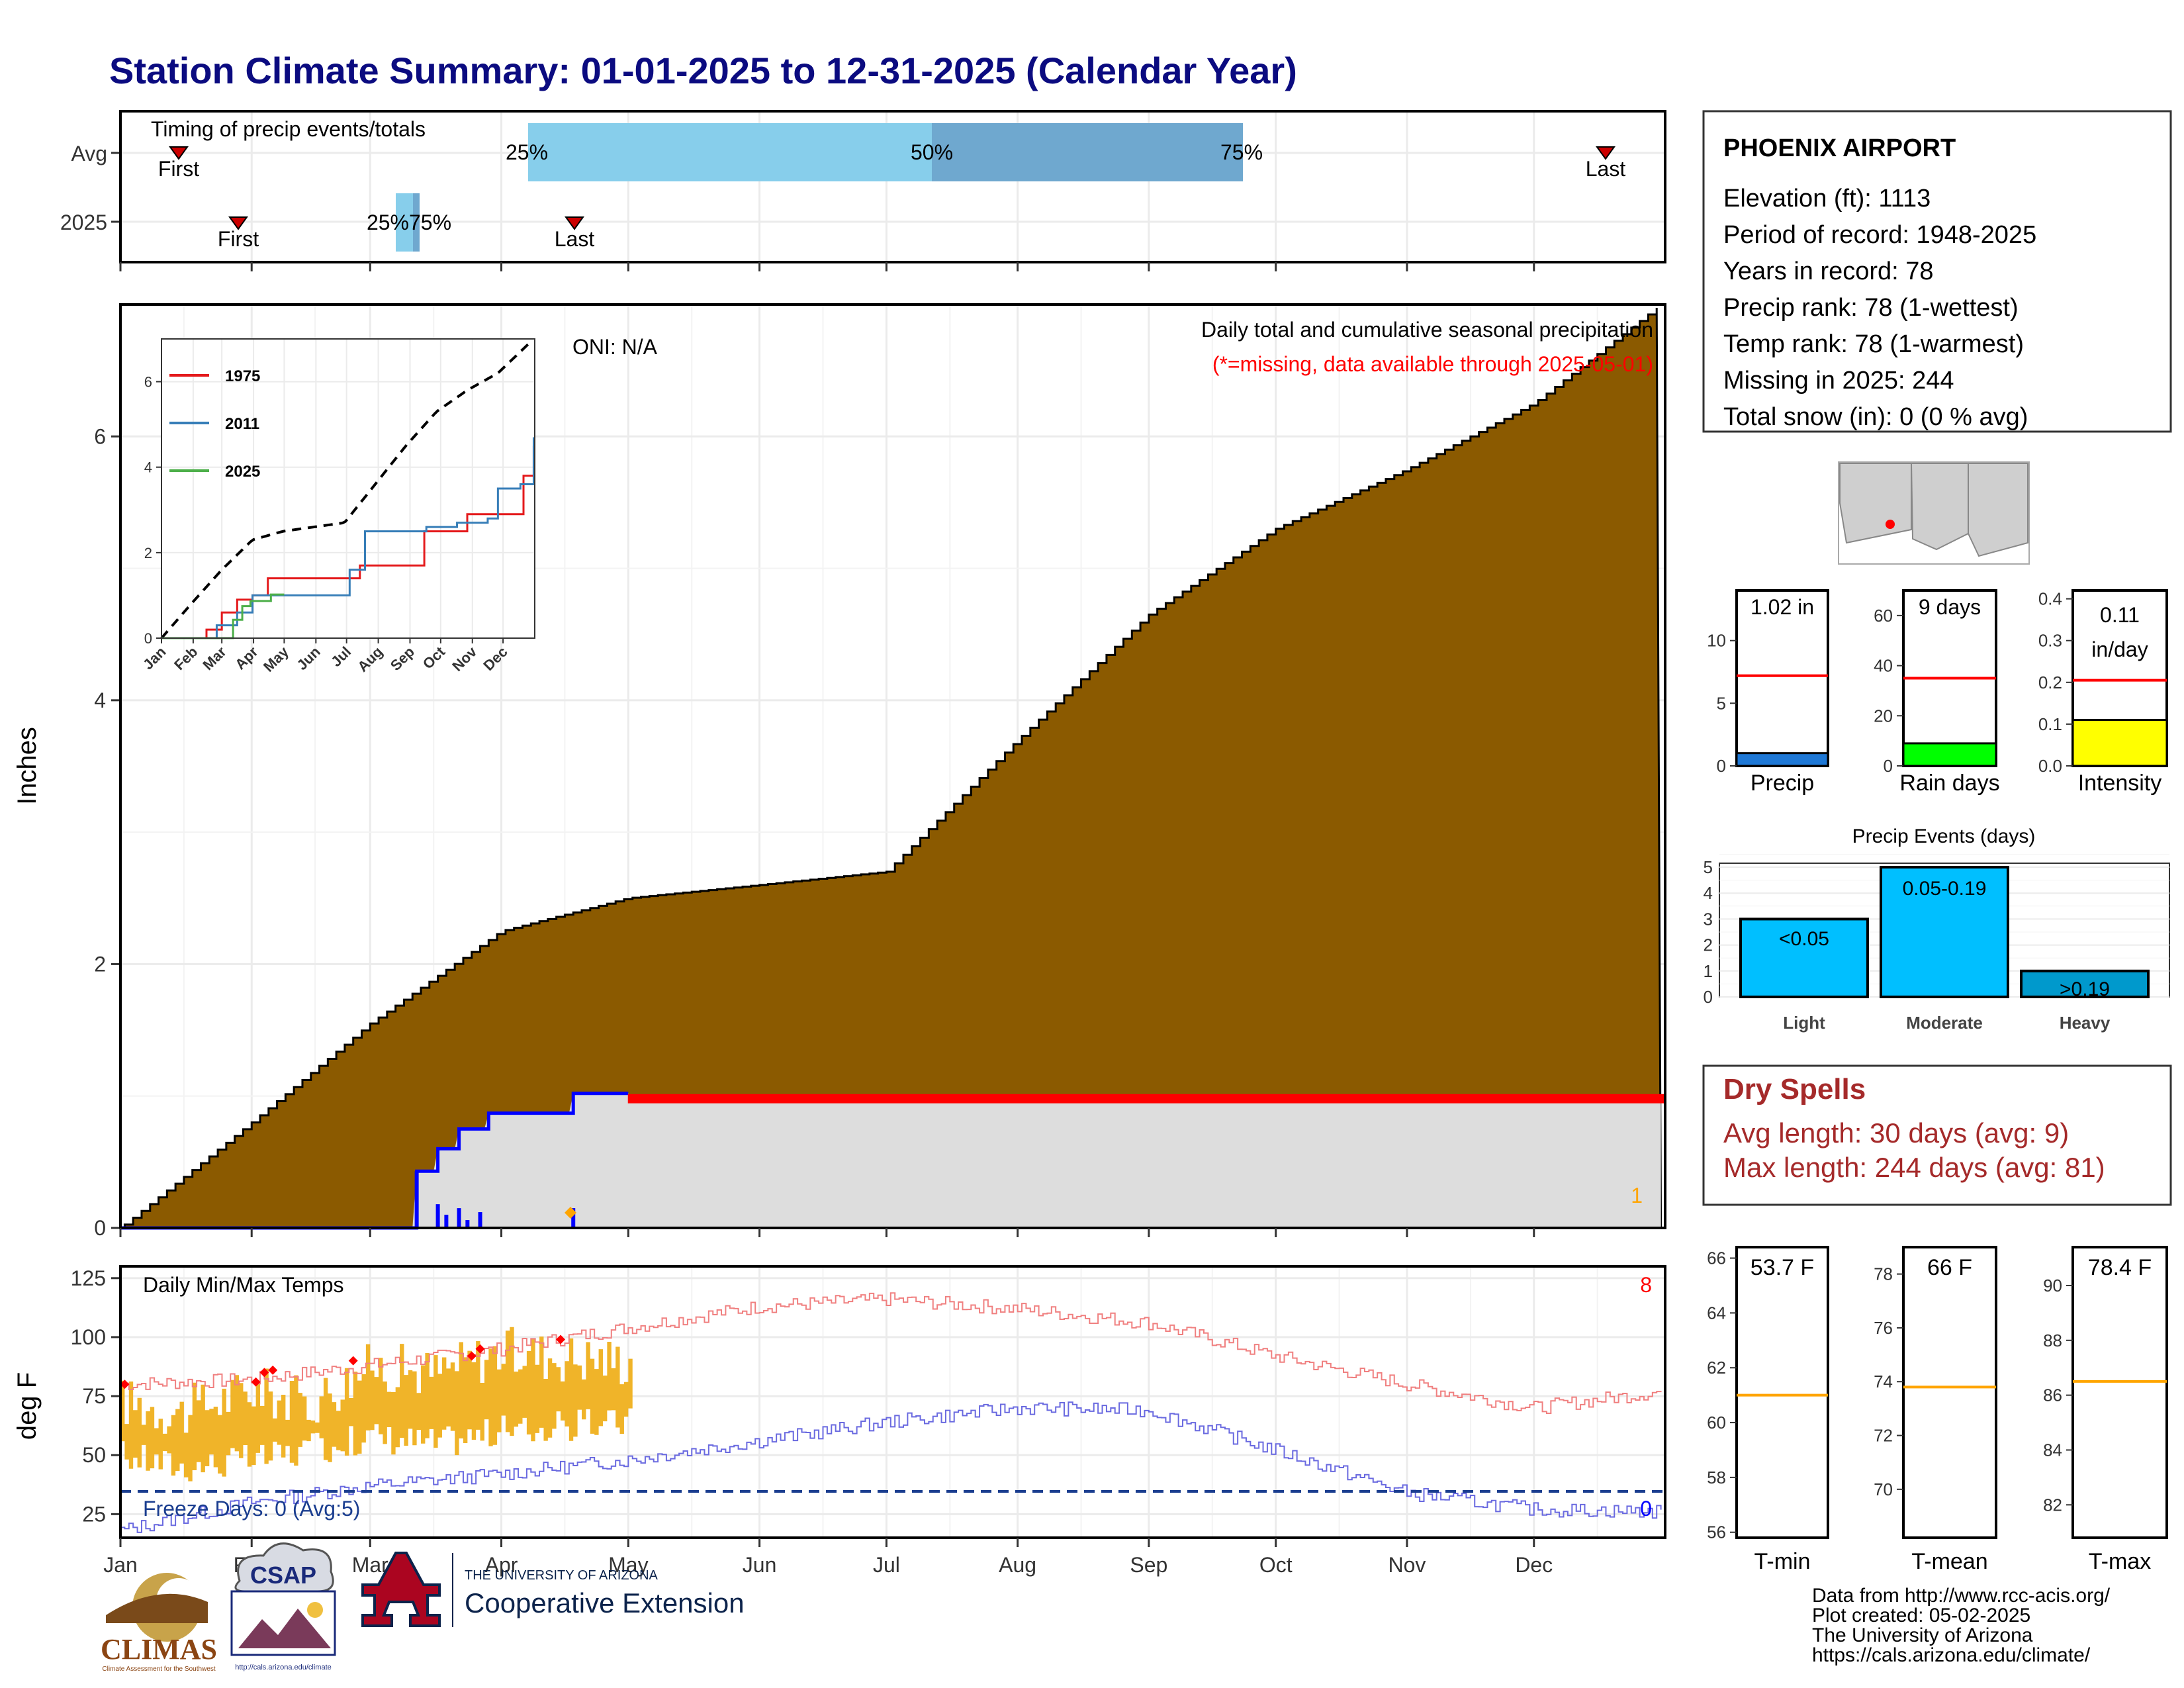 This screenshot has width=2184, height=1688. Describe the element at coordinates (1829, 271) in the screenshot. I see `station-info-line: Years in record: 78` at that location.